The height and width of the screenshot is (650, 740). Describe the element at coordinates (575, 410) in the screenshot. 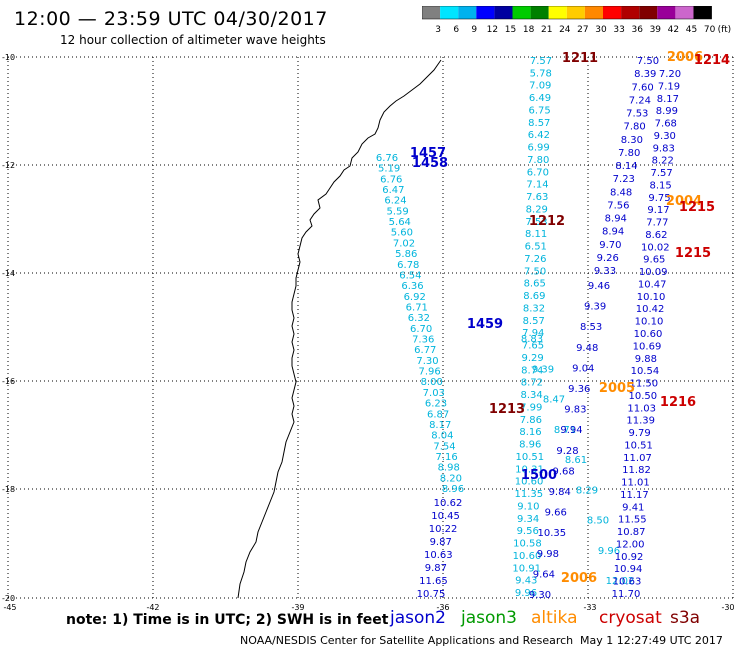

I see `swh-value: 9.83` at that location.